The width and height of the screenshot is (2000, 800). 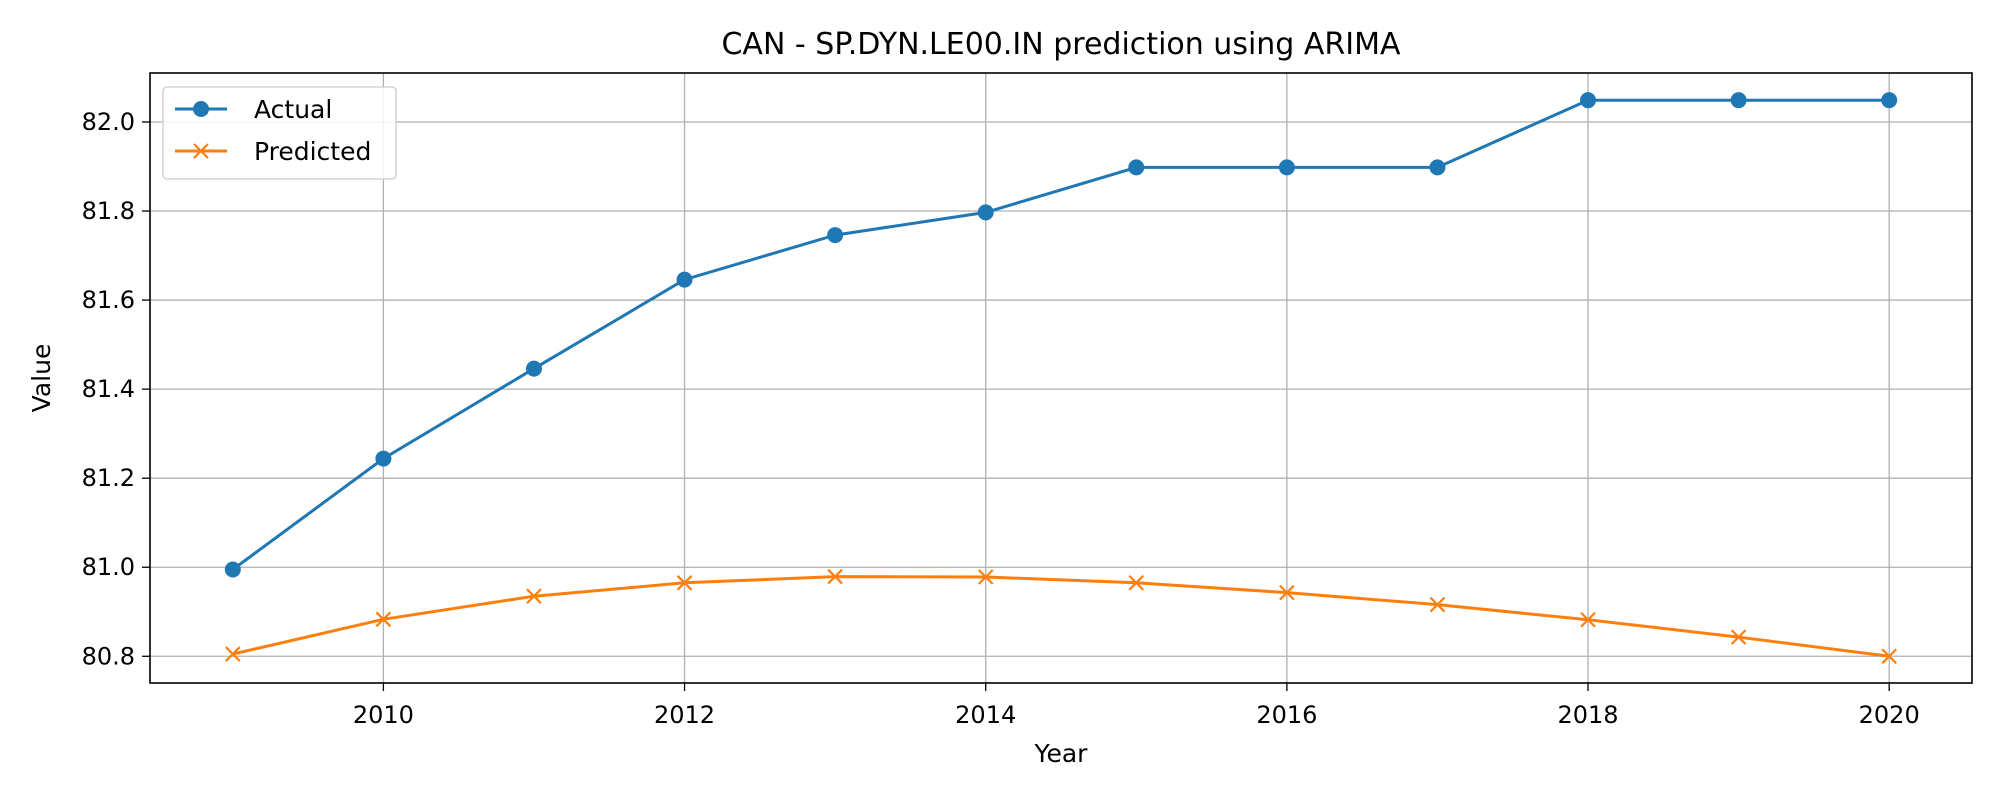 I want to click on predicted-line, so click(x=1061, y=616).